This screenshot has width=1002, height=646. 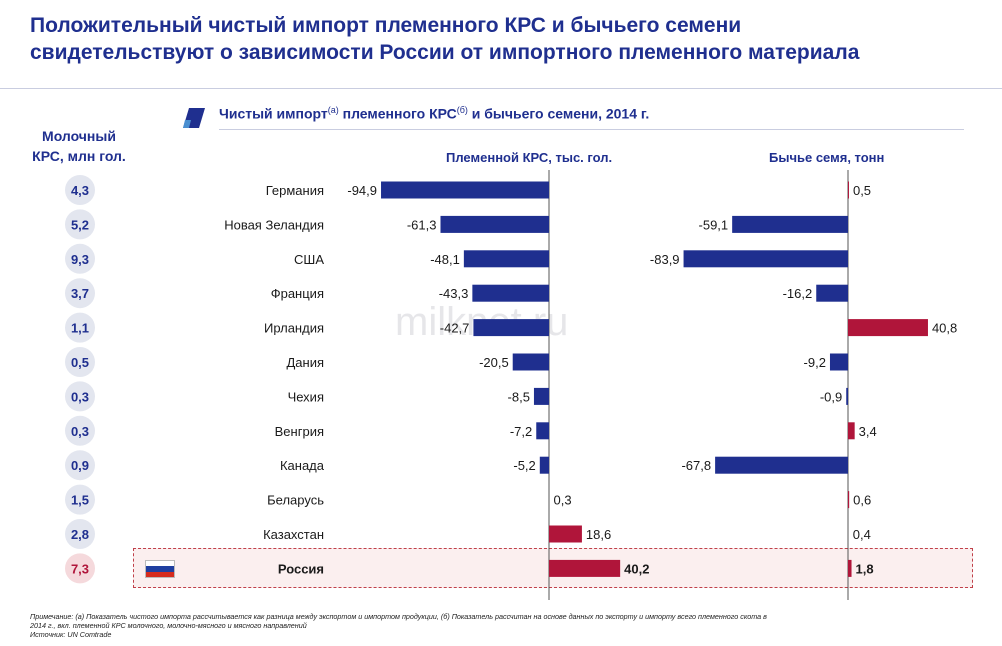 What do you see at coordinates (297, 293) in the screenshot?
I see `country-label: Франция` at bounding box center [297, 293].